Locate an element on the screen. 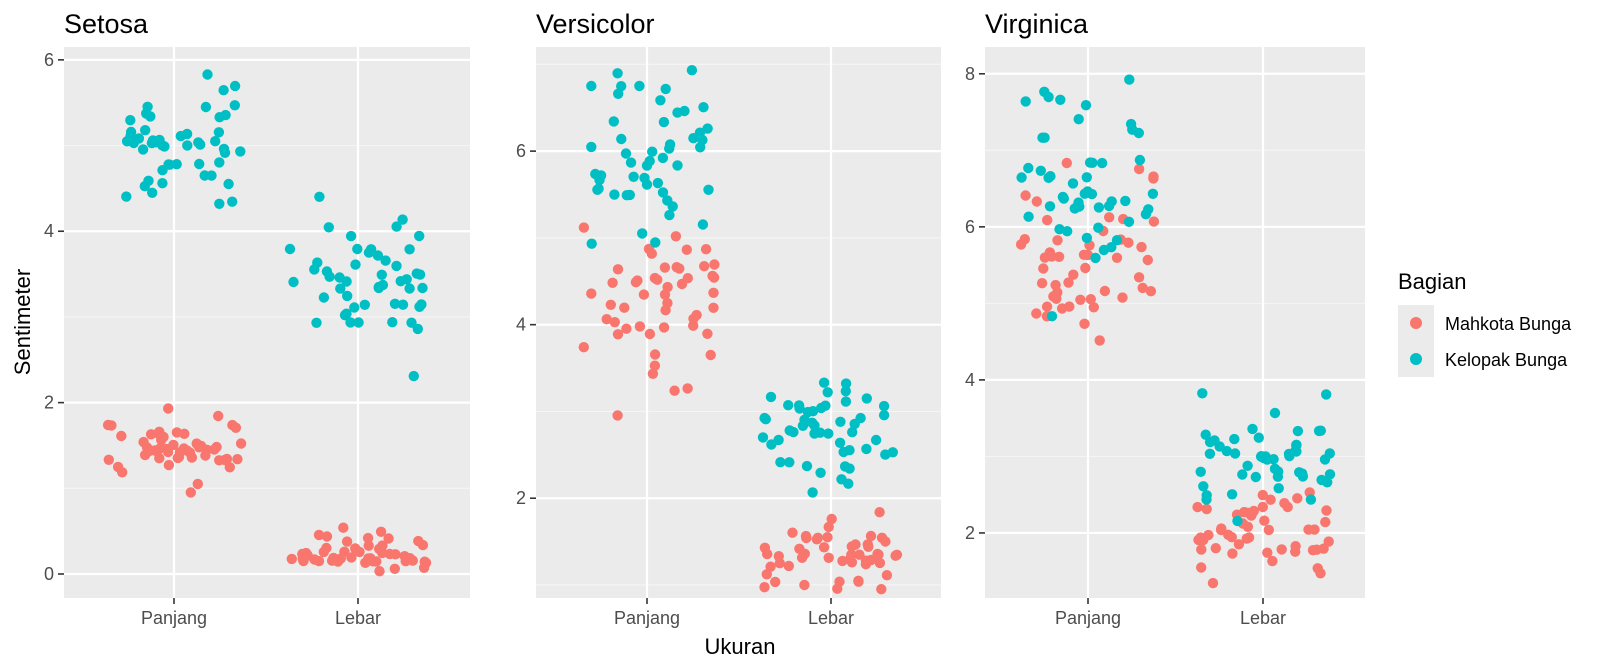 This screenshot has height=672, width=1600. legend: Bagian Mahkota Bunga Kelopak Bunga is located at coordinates (1485, 323).